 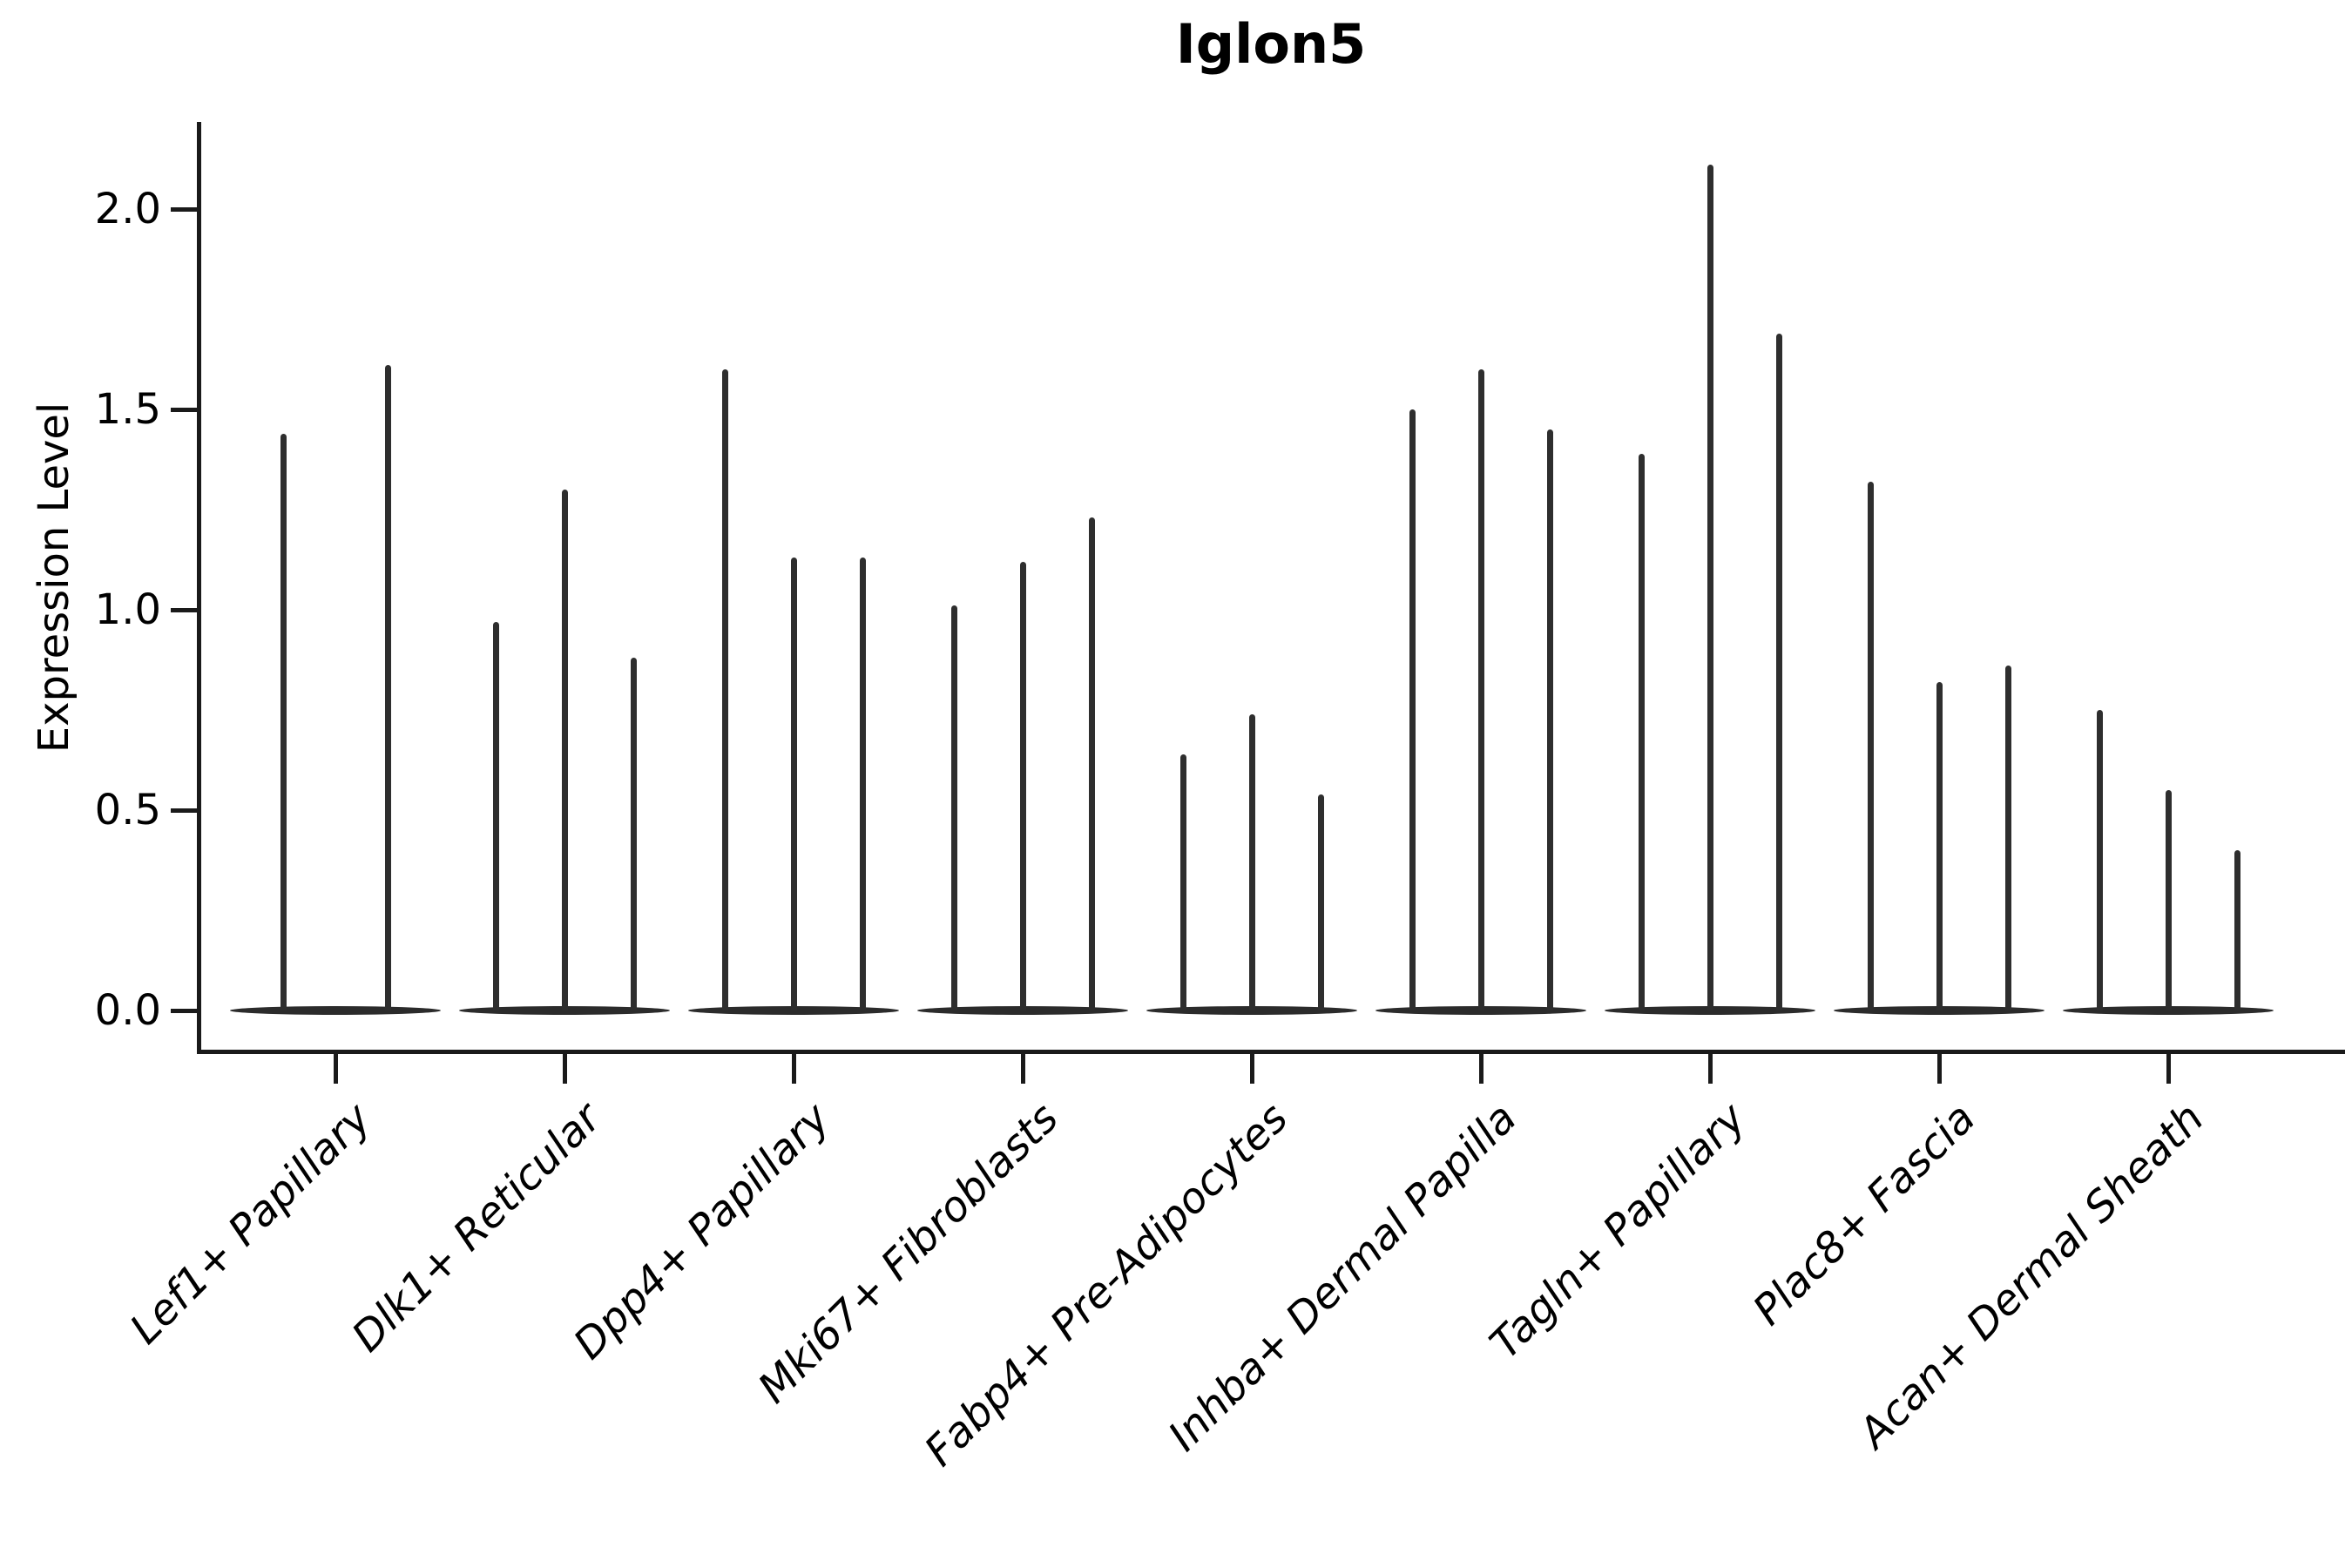 I want to click on x-axis-spine, so click(x=1271, y=1052).